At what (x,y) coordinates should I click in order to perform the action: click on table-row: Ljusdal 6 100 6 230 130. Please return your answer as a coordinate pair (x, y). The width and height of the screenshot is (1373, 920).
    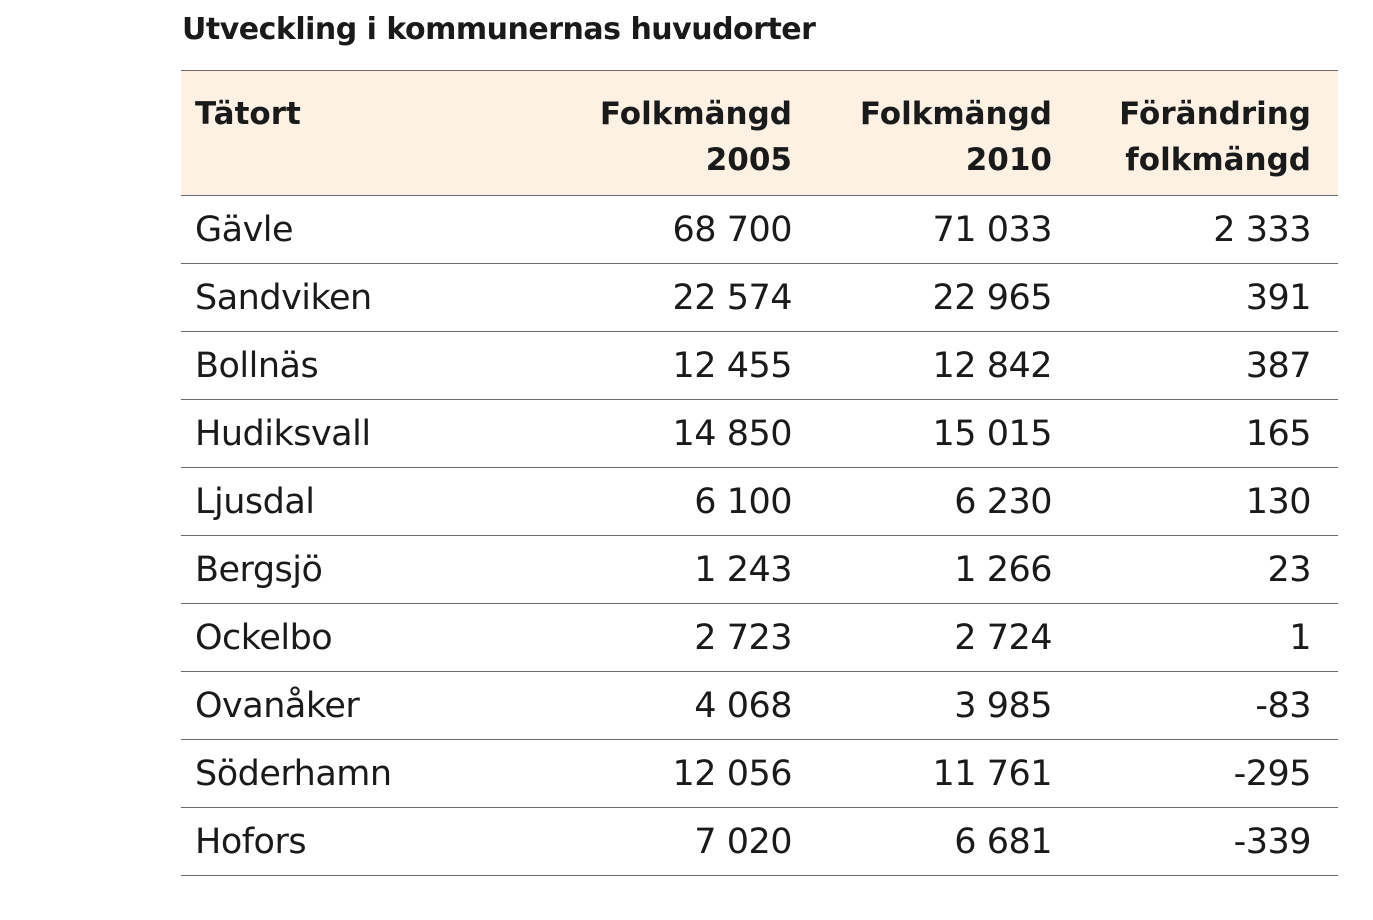
    Looking at the image, I should click on (759, 502).